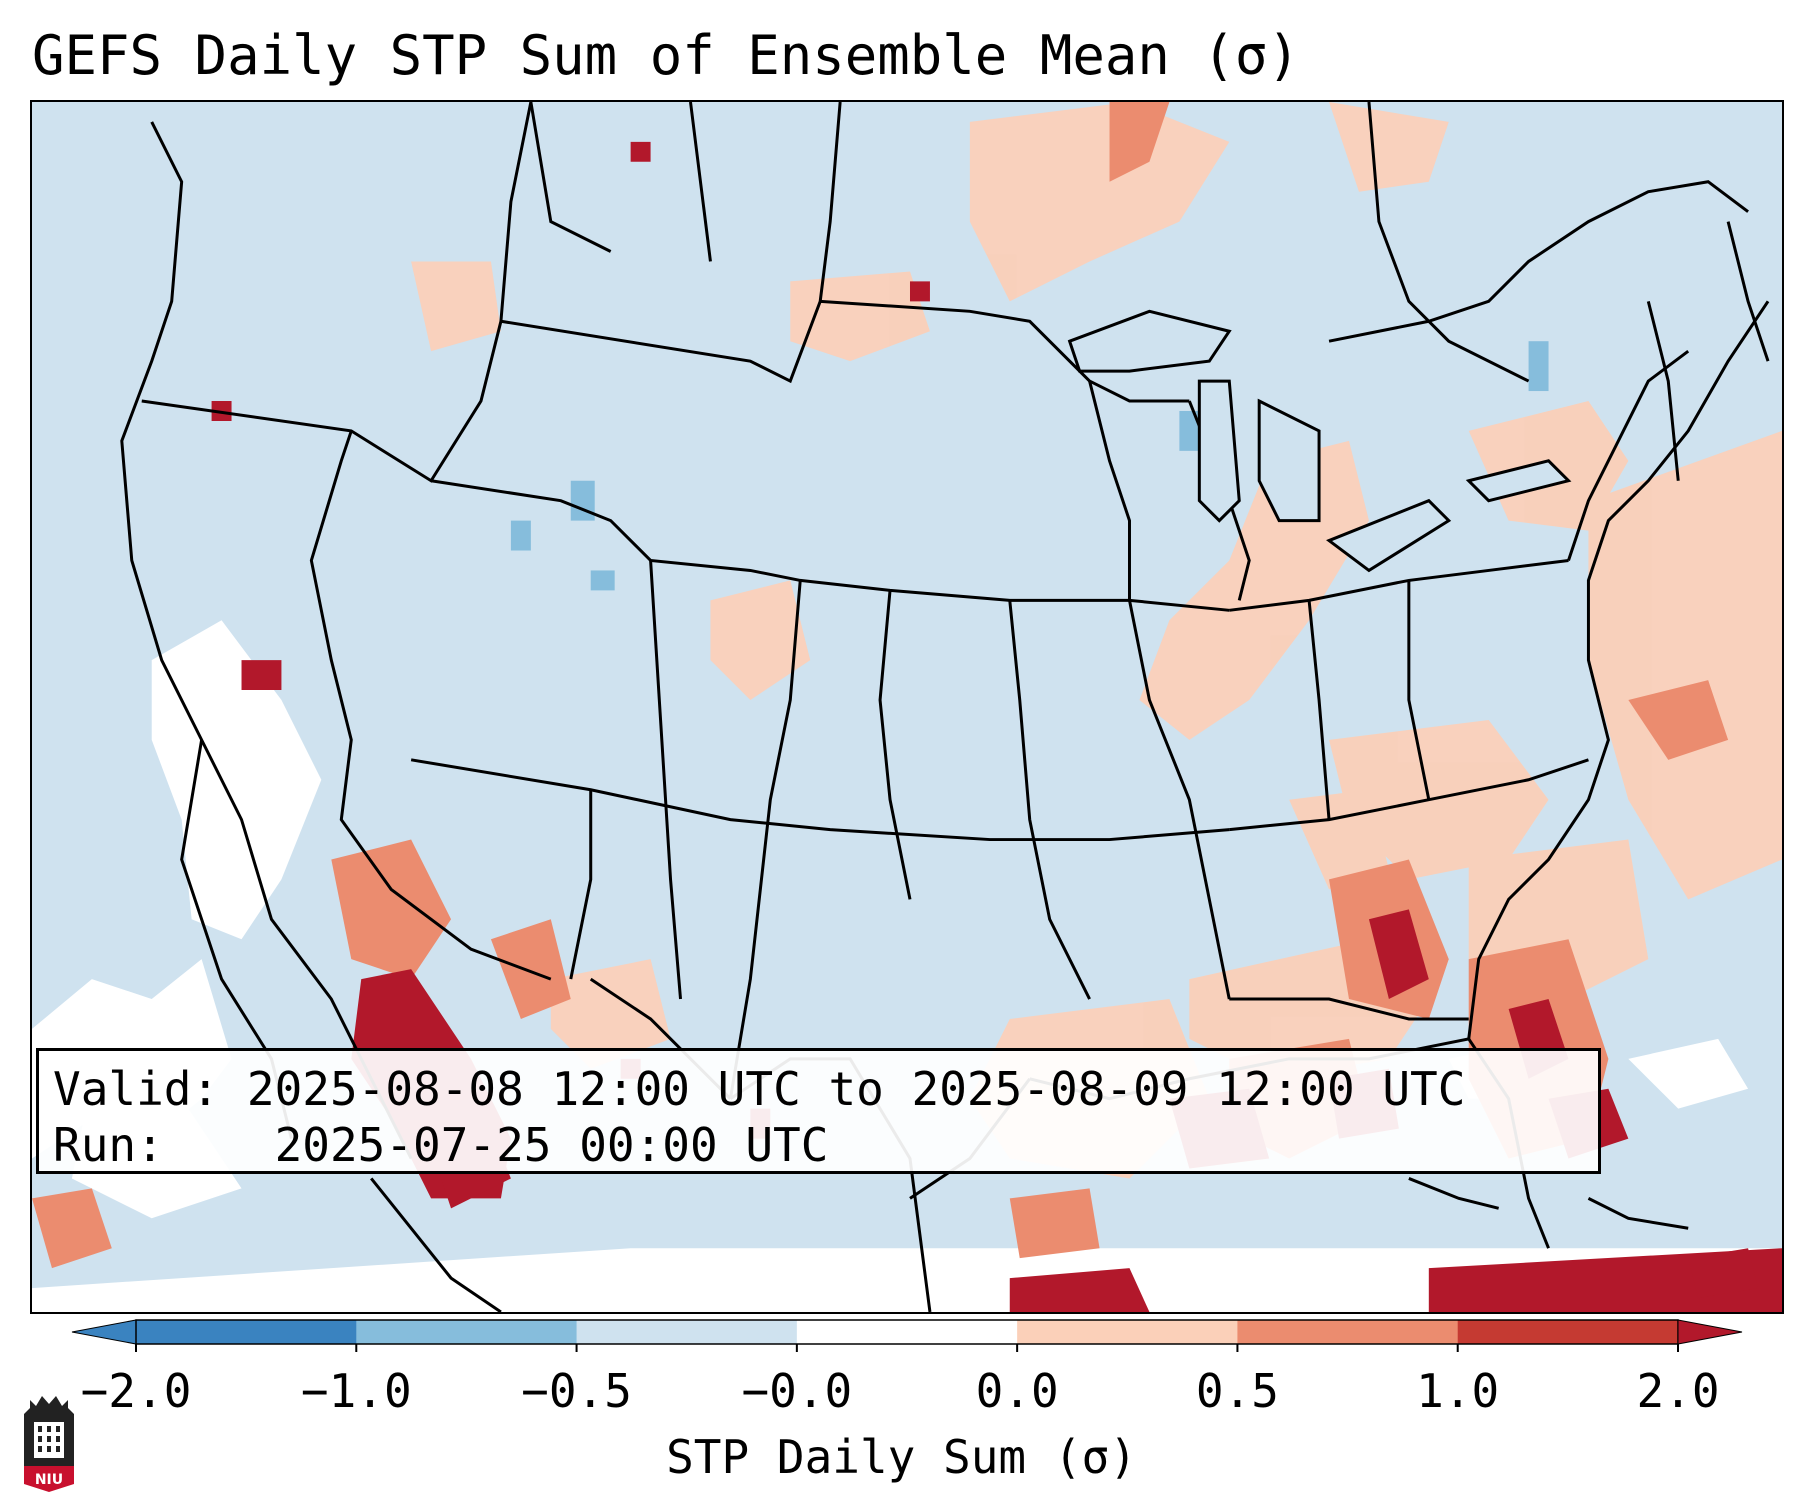 The height and width of the screenshot is (1506, 1803). I want to click on colorbar-tick-label: 0.0, so click(1017, 1391).